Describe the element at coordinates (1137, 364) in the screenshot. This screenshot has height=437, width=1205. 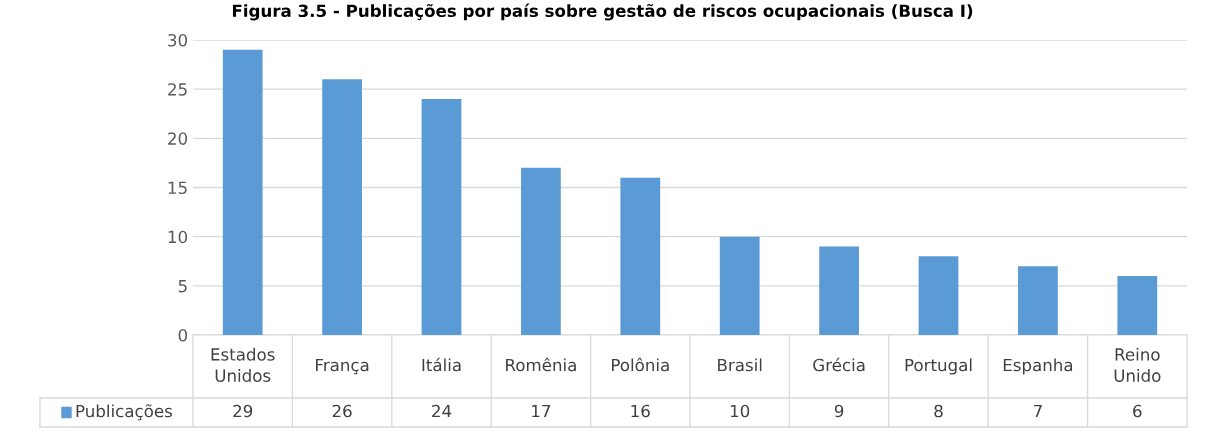
I see `x-tick-label: Reino Unido` at that location.